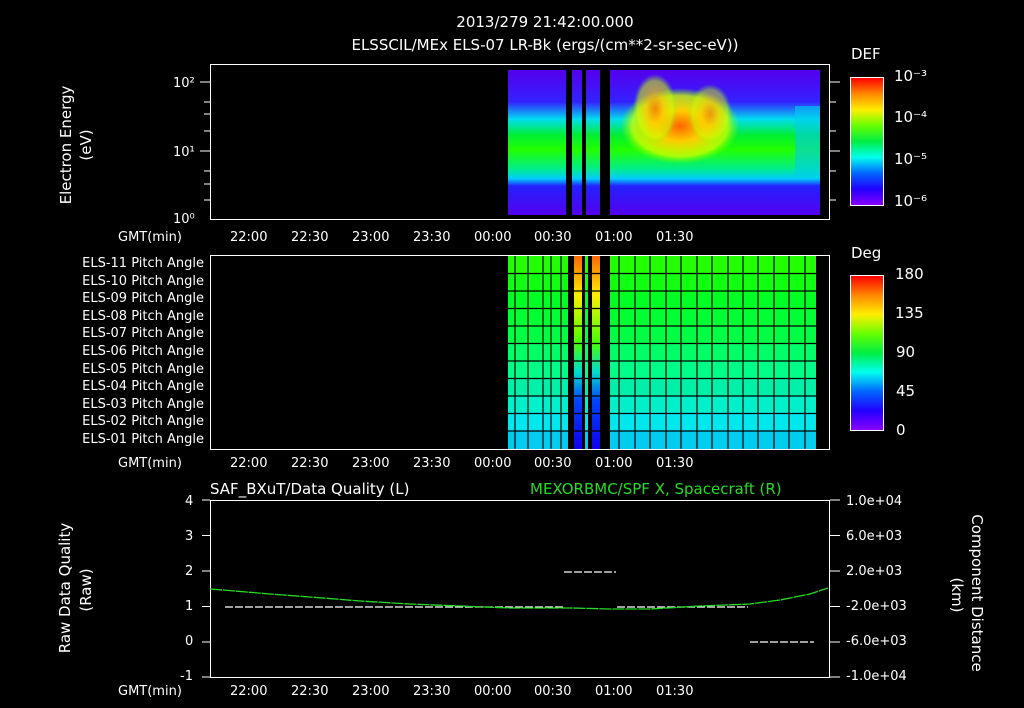 Image resolution: width=1024 pixels, height=708 pixels. Describe the element at coordinates (143, 299) in the screenshot. I see `pitch-label: ELS-09 Pitch Angle` at that location.